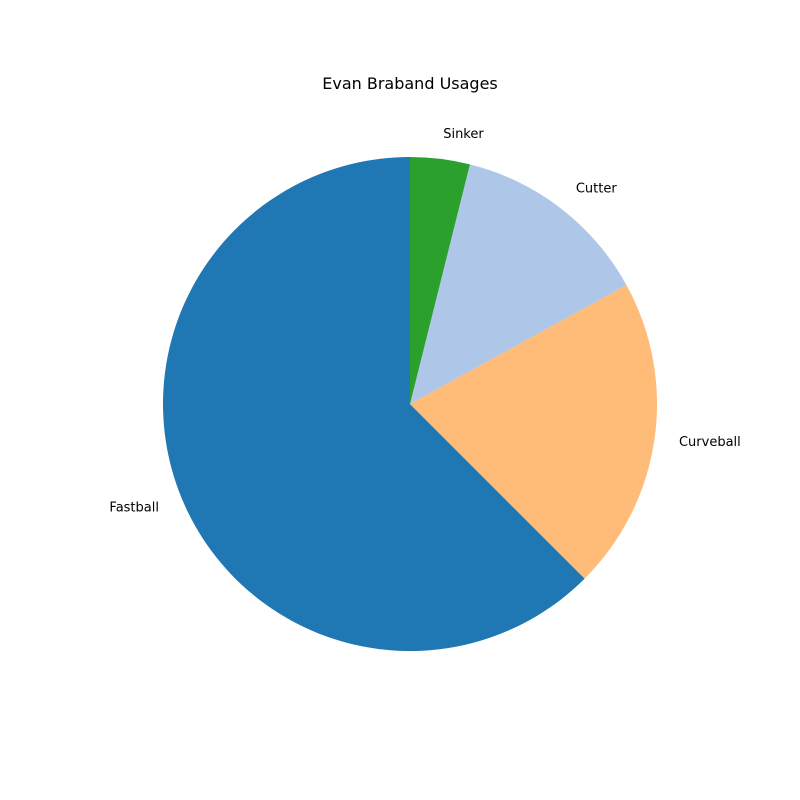 This screenshot has width=800, height=800. I want to click on pie-slice-curveball, so click(534, 432).